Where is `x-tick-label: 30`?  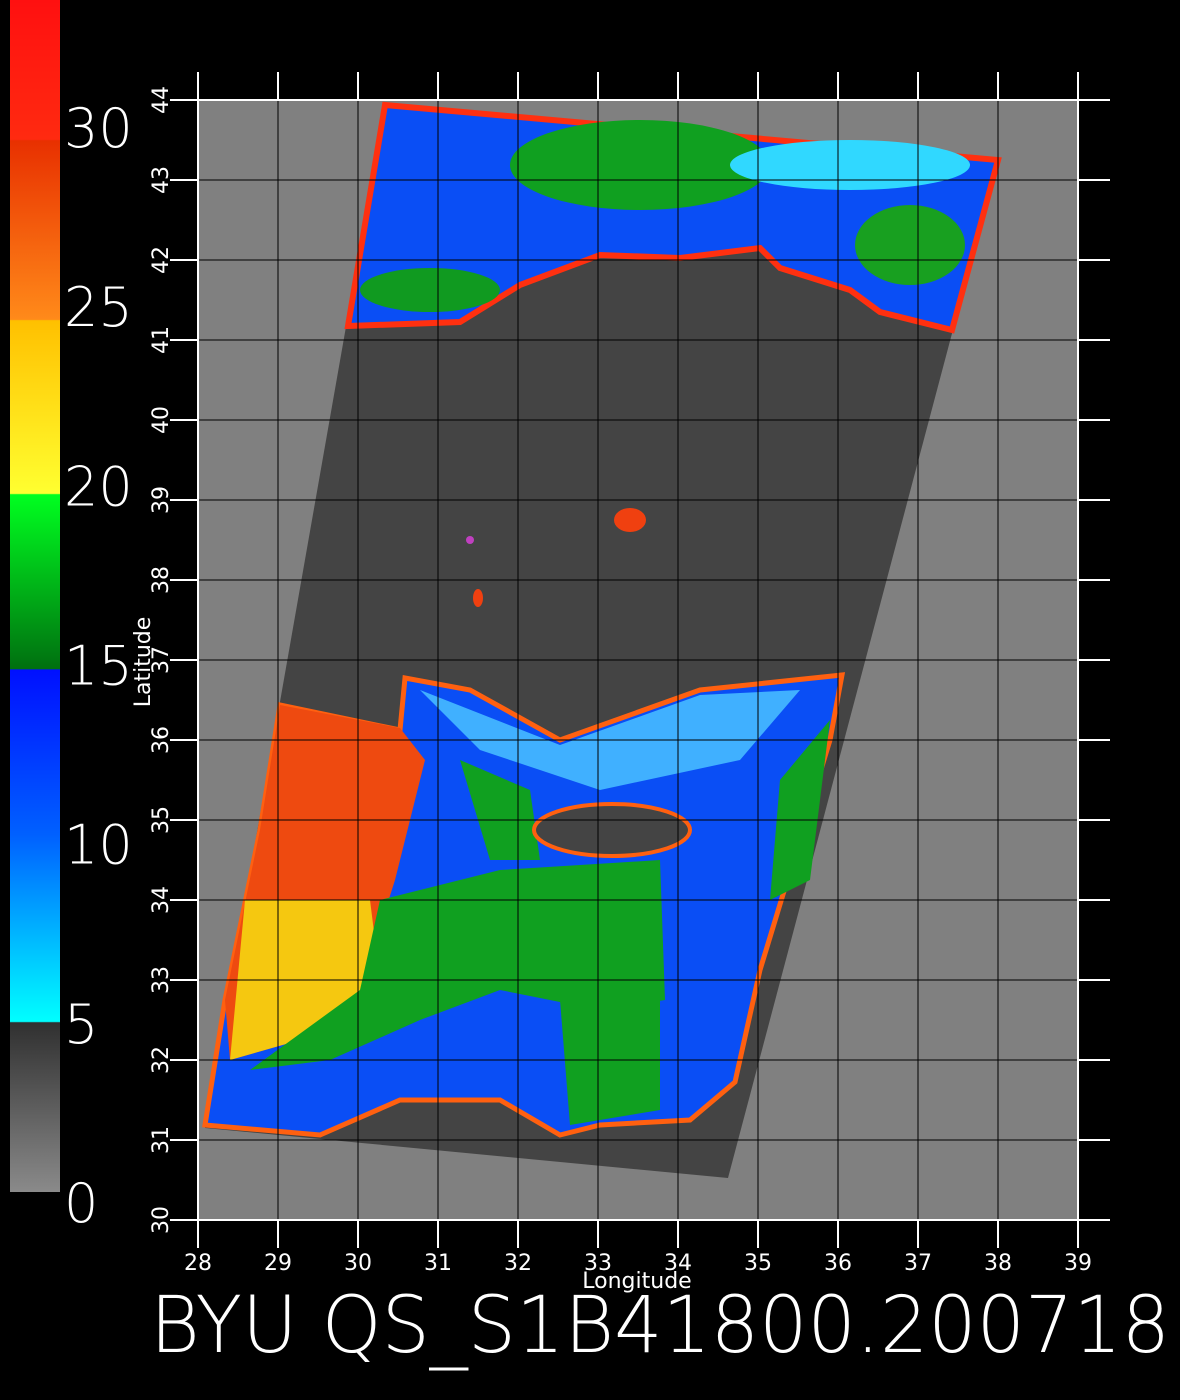
x-tick-label: 30 is located at coordinates (358, 1263).